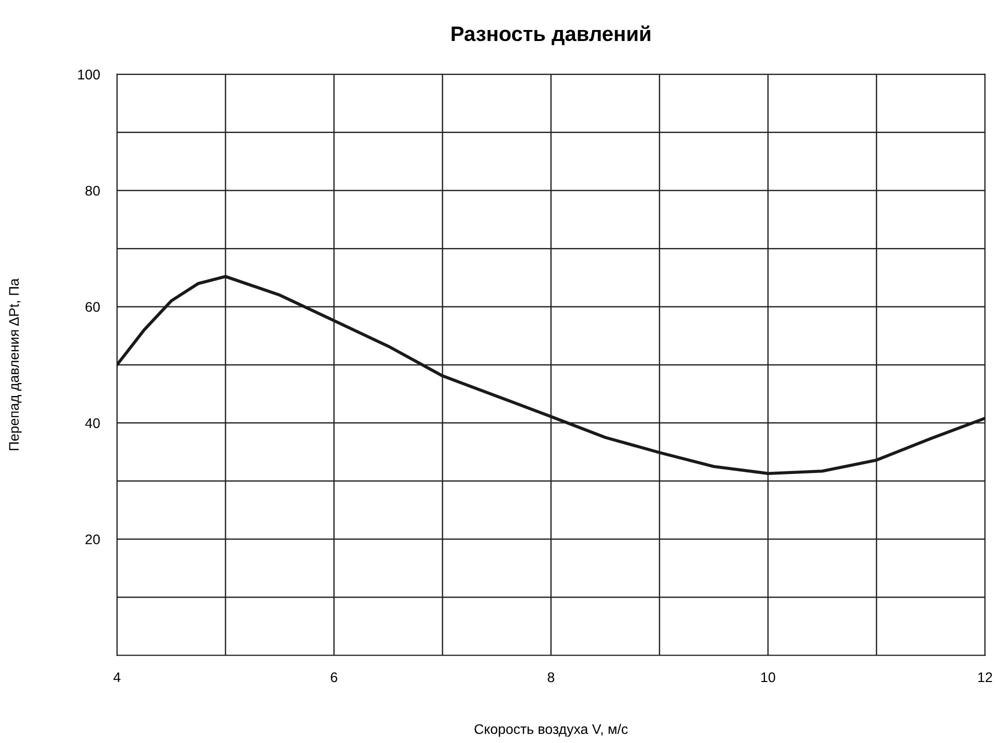 The height and width of the screenshot is (743, 1000). Describe the element at coordinates (551, 35) in the screenshot. I see `chart-title: Разность давлений` at that location.